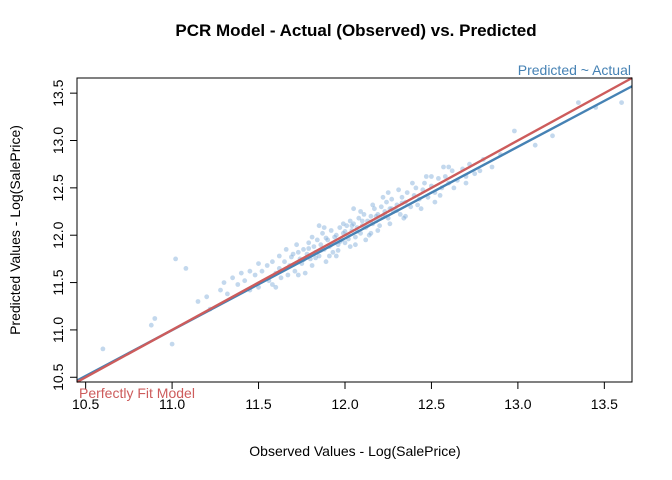  Describe the element at coordinates (258, 404) in the screenshot. I see `x-tick-label: 11.5` at that location.